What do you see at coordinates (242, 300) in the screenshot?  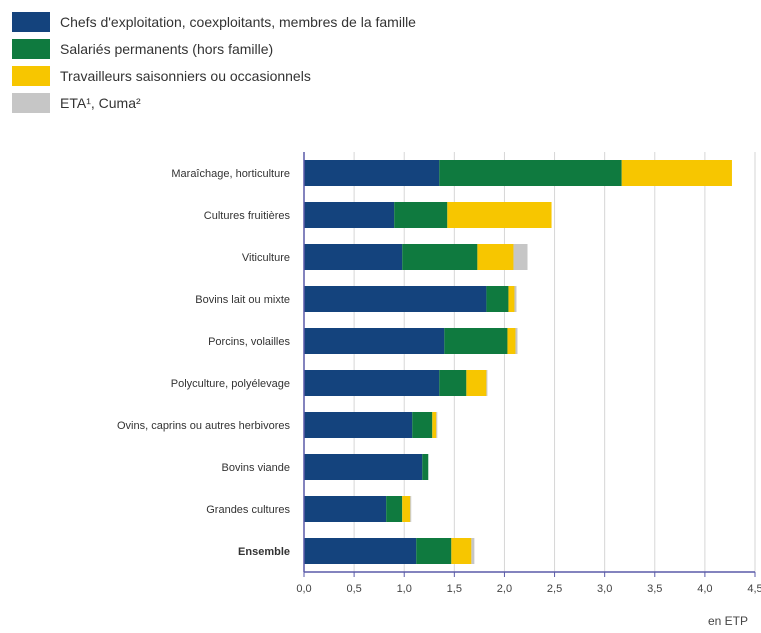 I see `category-label: Bovins lait ou mixte` at bounding box center [242, 300].